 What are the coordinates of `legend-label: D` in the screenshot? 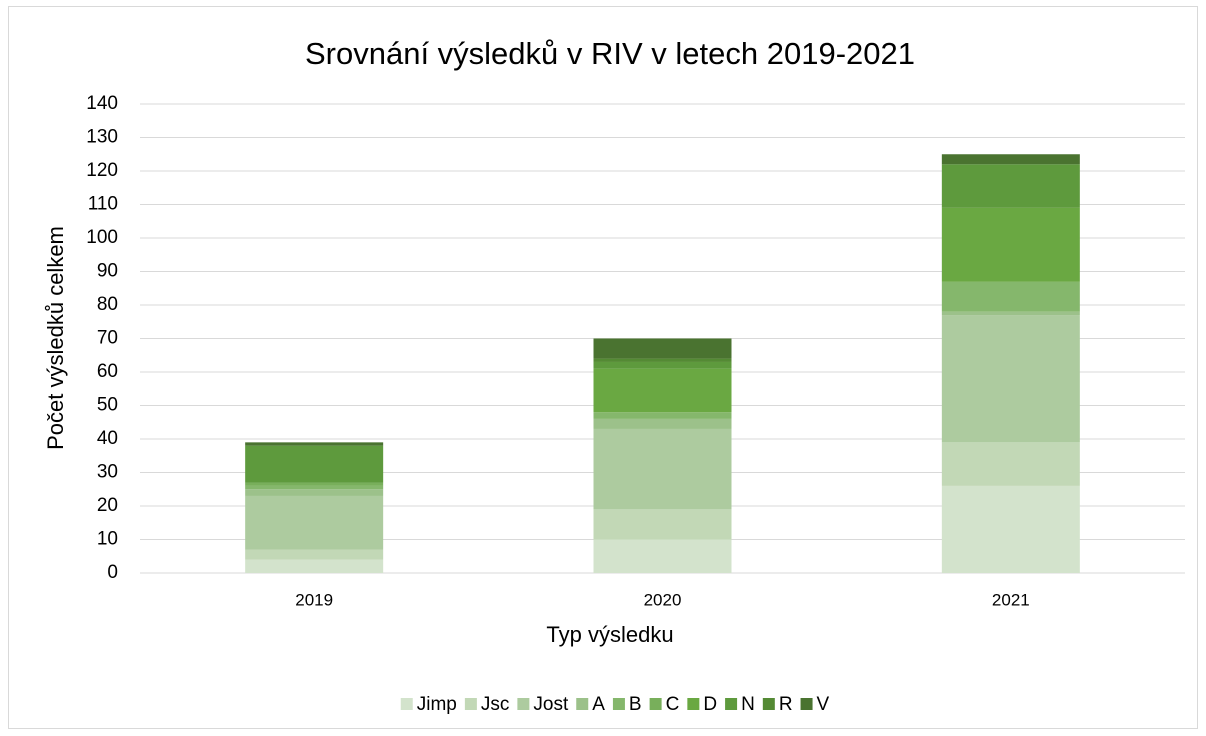 It's located at (710, 704).